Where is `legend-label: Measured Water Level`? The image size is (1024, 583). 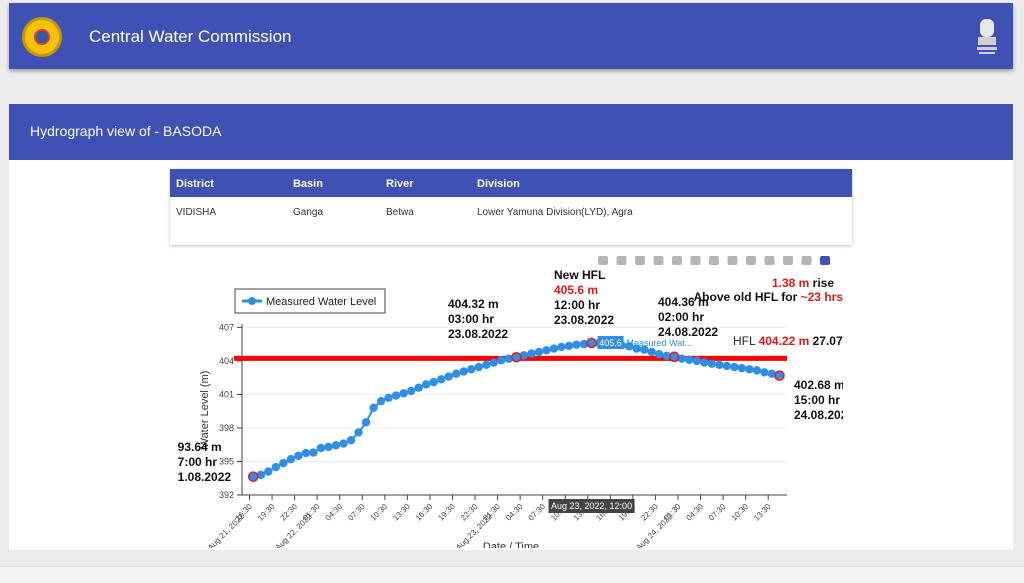
legend-label: Measured Water Level is located at coordinates (321, 302).